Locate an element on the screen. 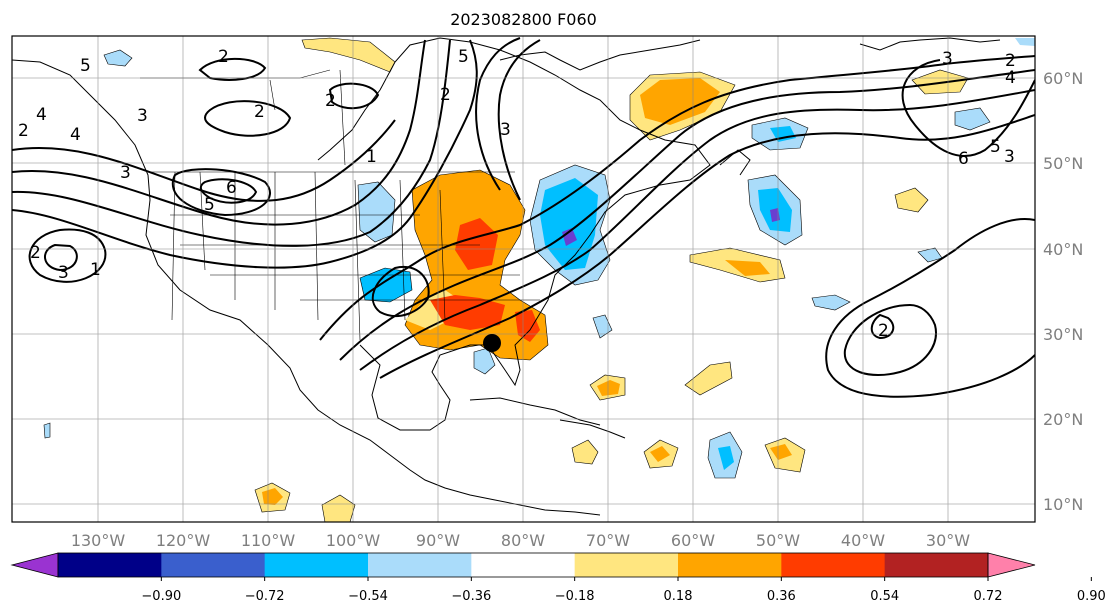 The width and height of the screenshot is (1105, 615). colorbar-extend-left is located at coordinates (34, 565).